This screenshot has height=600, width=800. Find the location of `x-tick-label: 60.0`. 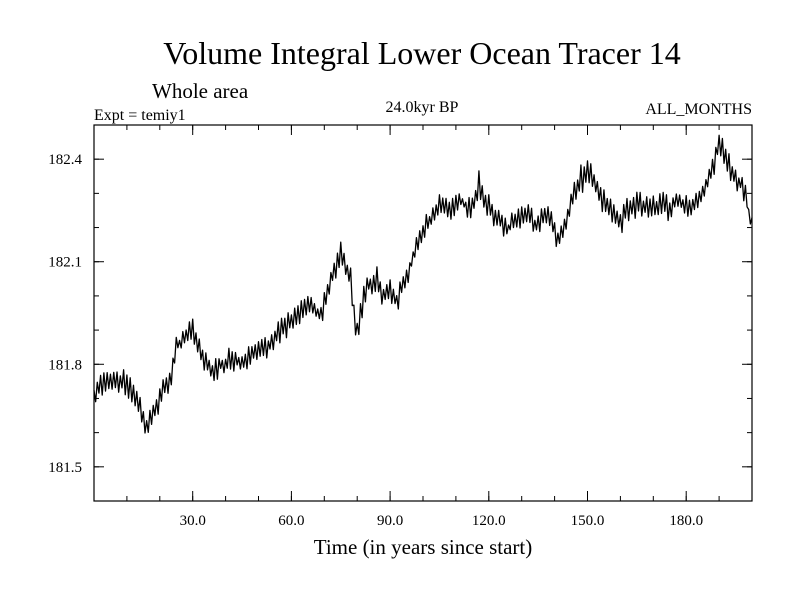

x-tick-label: 60.0 is located at coordinates (291, 521).